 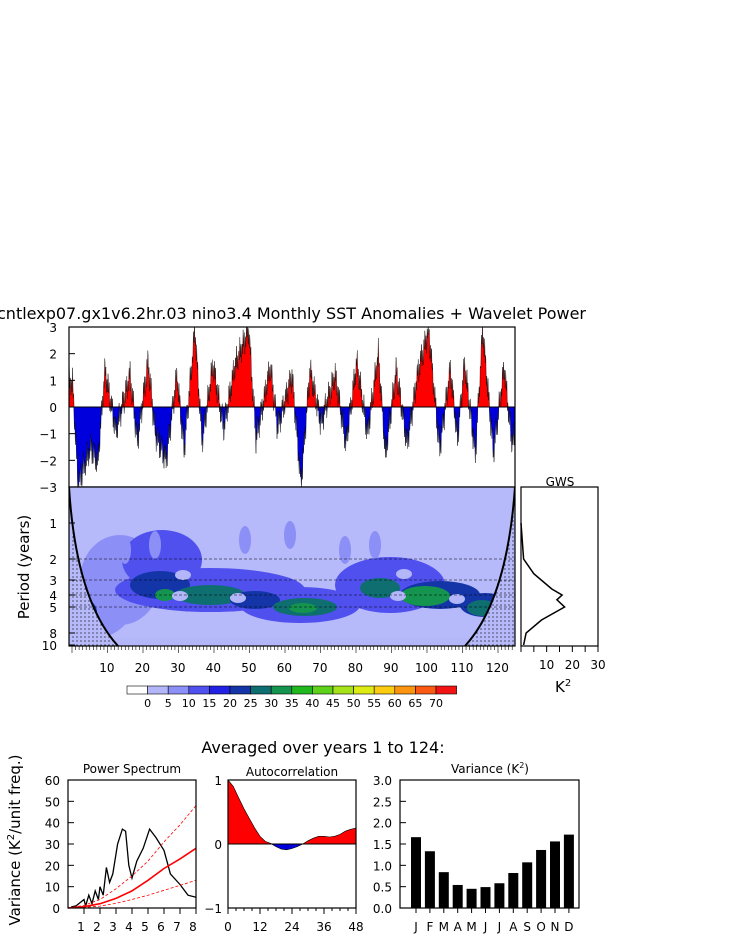 What do you see at coordinates (559, 566) in the screenshot?
I see `gws-frame` at bounding box center [559, 566].